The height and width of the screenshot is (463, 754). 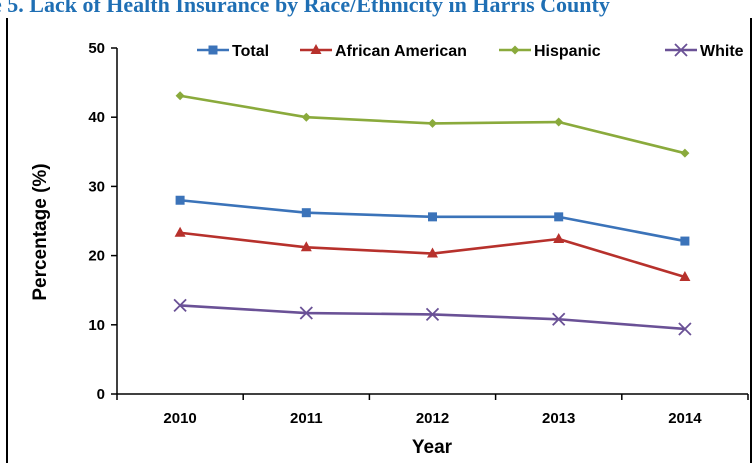 I want to click on y-tick-label: 20, so click(x=96, y=256).